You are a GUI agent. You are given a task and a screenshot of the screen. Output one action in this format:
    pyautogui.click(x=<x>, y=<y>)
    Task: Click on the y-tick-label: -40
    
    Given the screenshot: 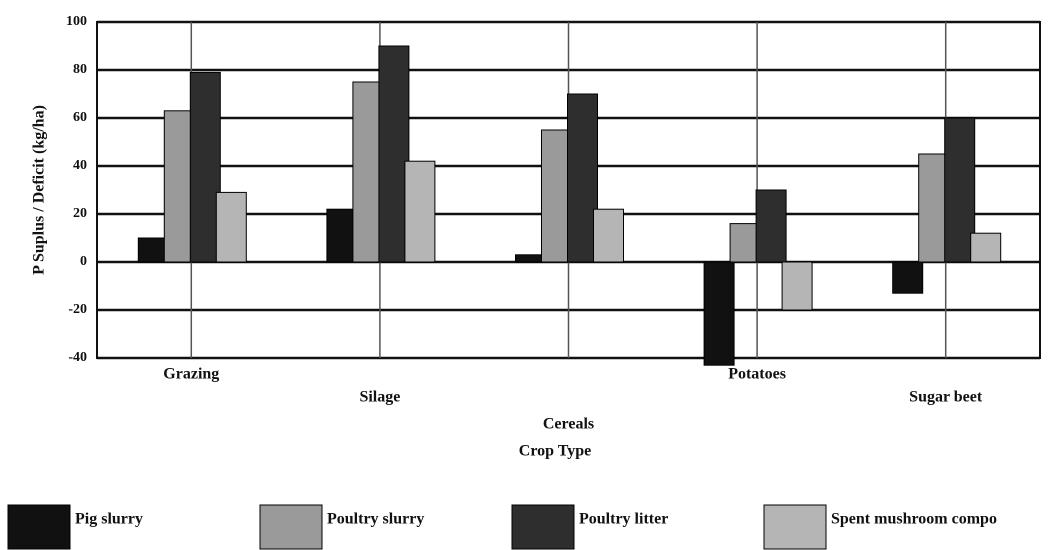 What is the action you would take?
    pyautogui.click(x=77, y=357)
    